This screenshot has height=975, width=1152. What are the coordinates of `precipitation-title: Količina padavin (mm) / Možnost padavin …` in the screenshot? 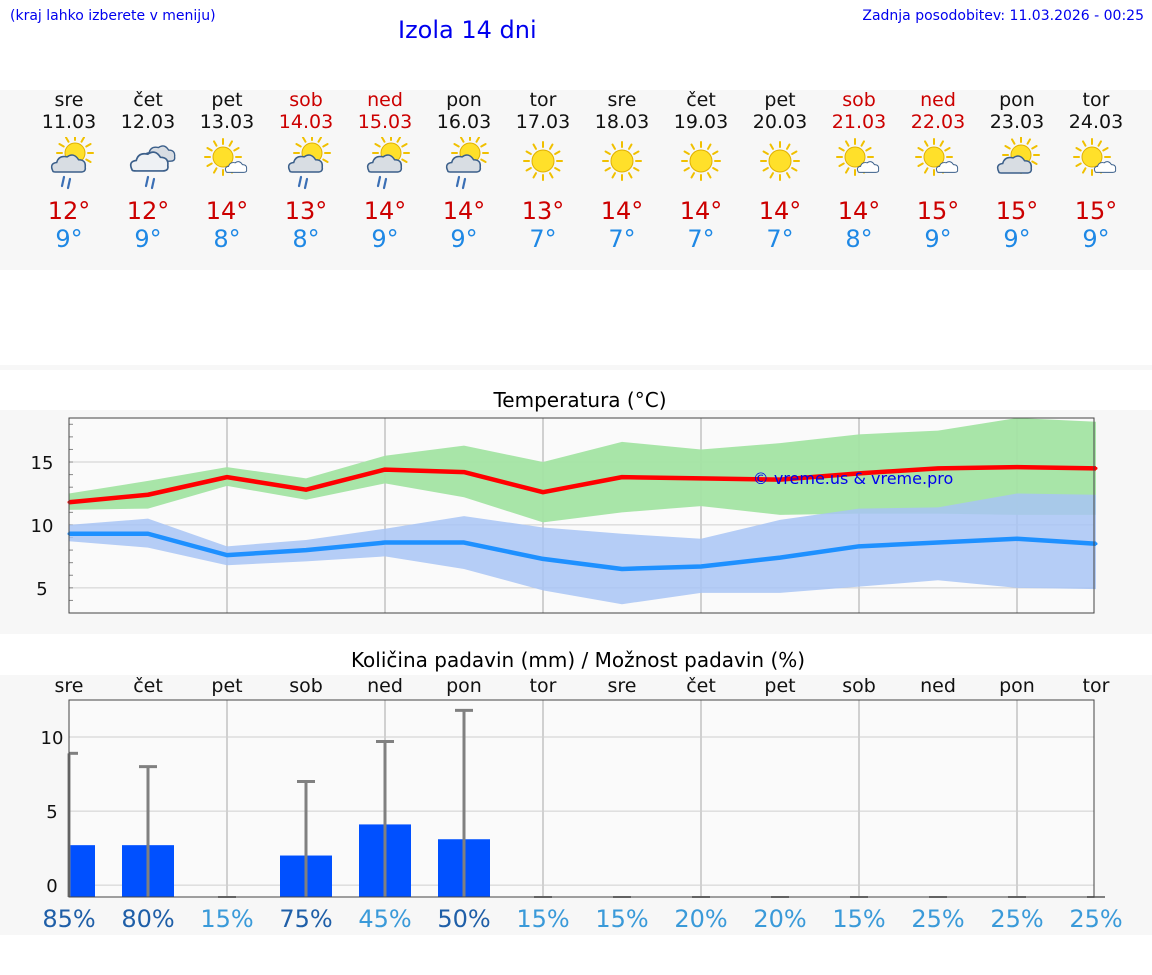 It's located at (578, 660).